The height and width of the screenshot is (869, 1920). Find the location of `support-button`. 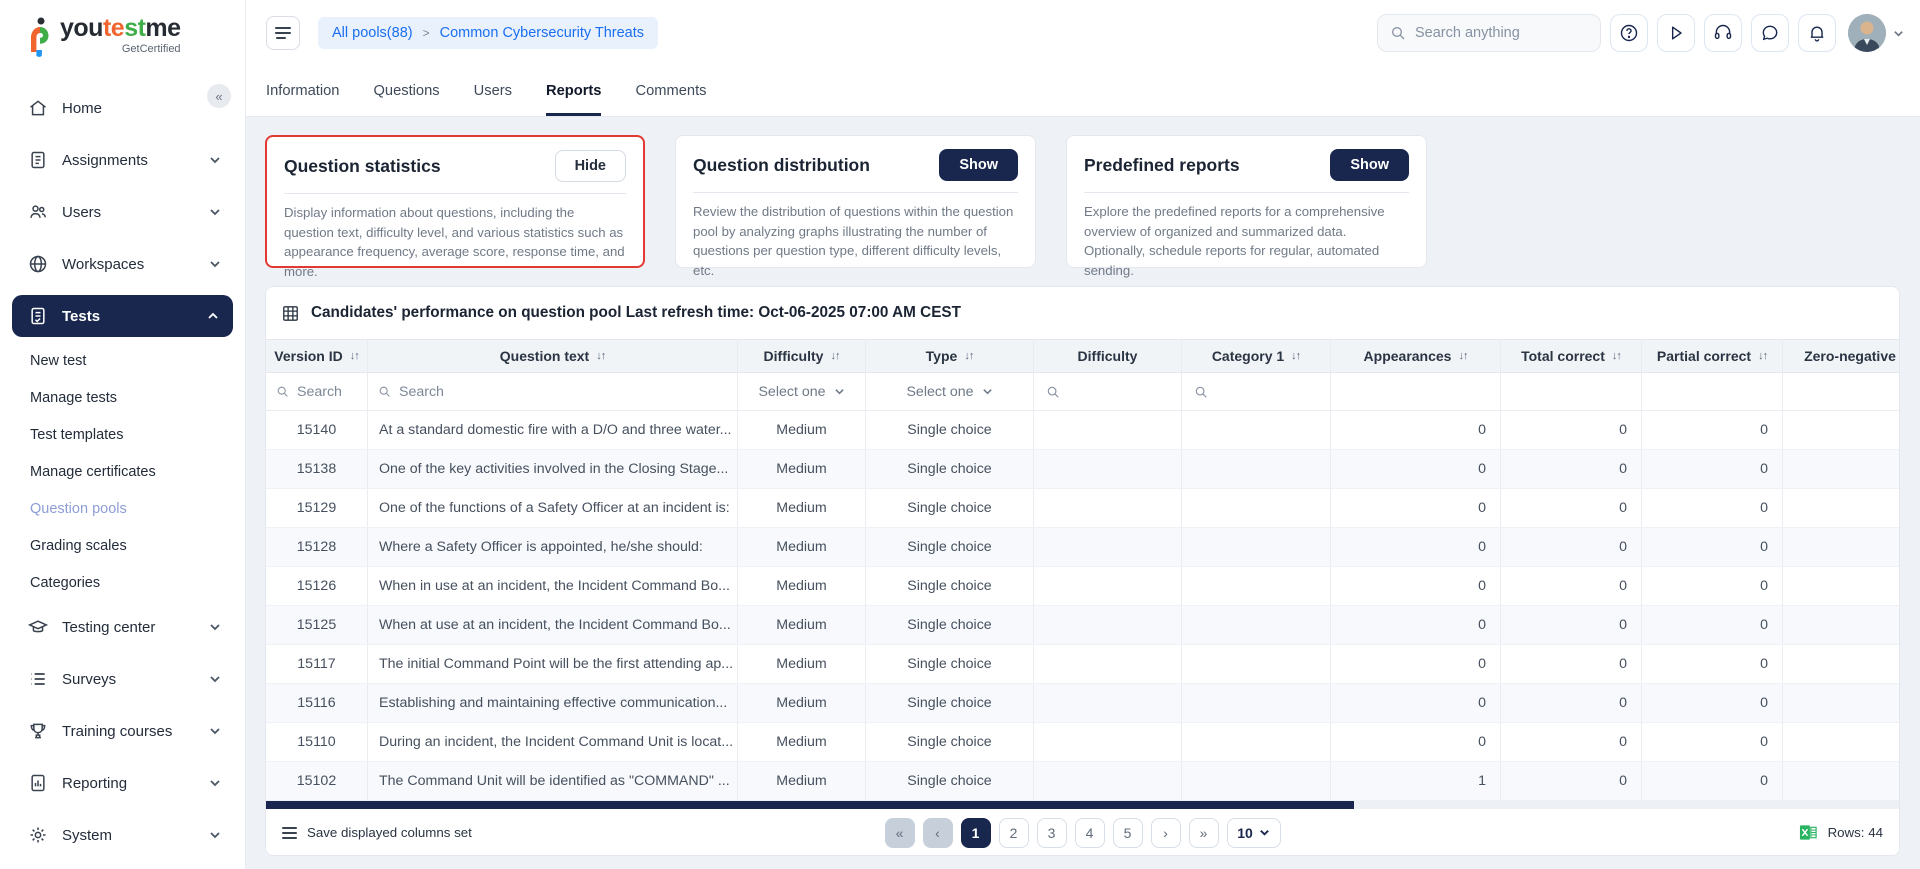

support-button is located at coordinates (1723, 33).